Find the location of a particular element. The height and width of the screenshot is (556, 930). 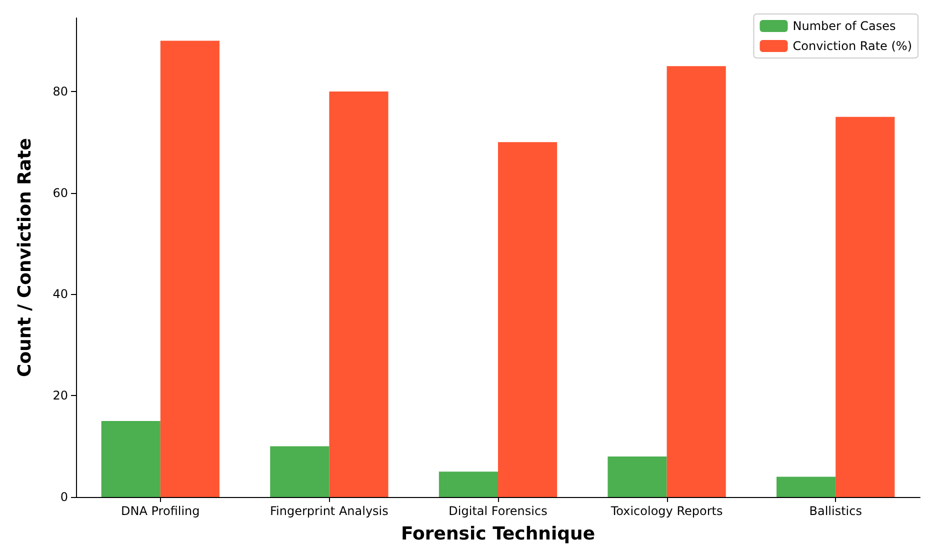

legend-label: Number of Cases is located at coordinates (844, 26).